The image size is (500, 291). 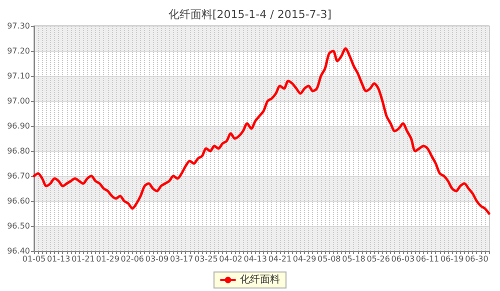 What do you see at coordinates (182, 259) in the screenshot?
I see `x-tick-label: 03-17` at bounding box center [182, 259].